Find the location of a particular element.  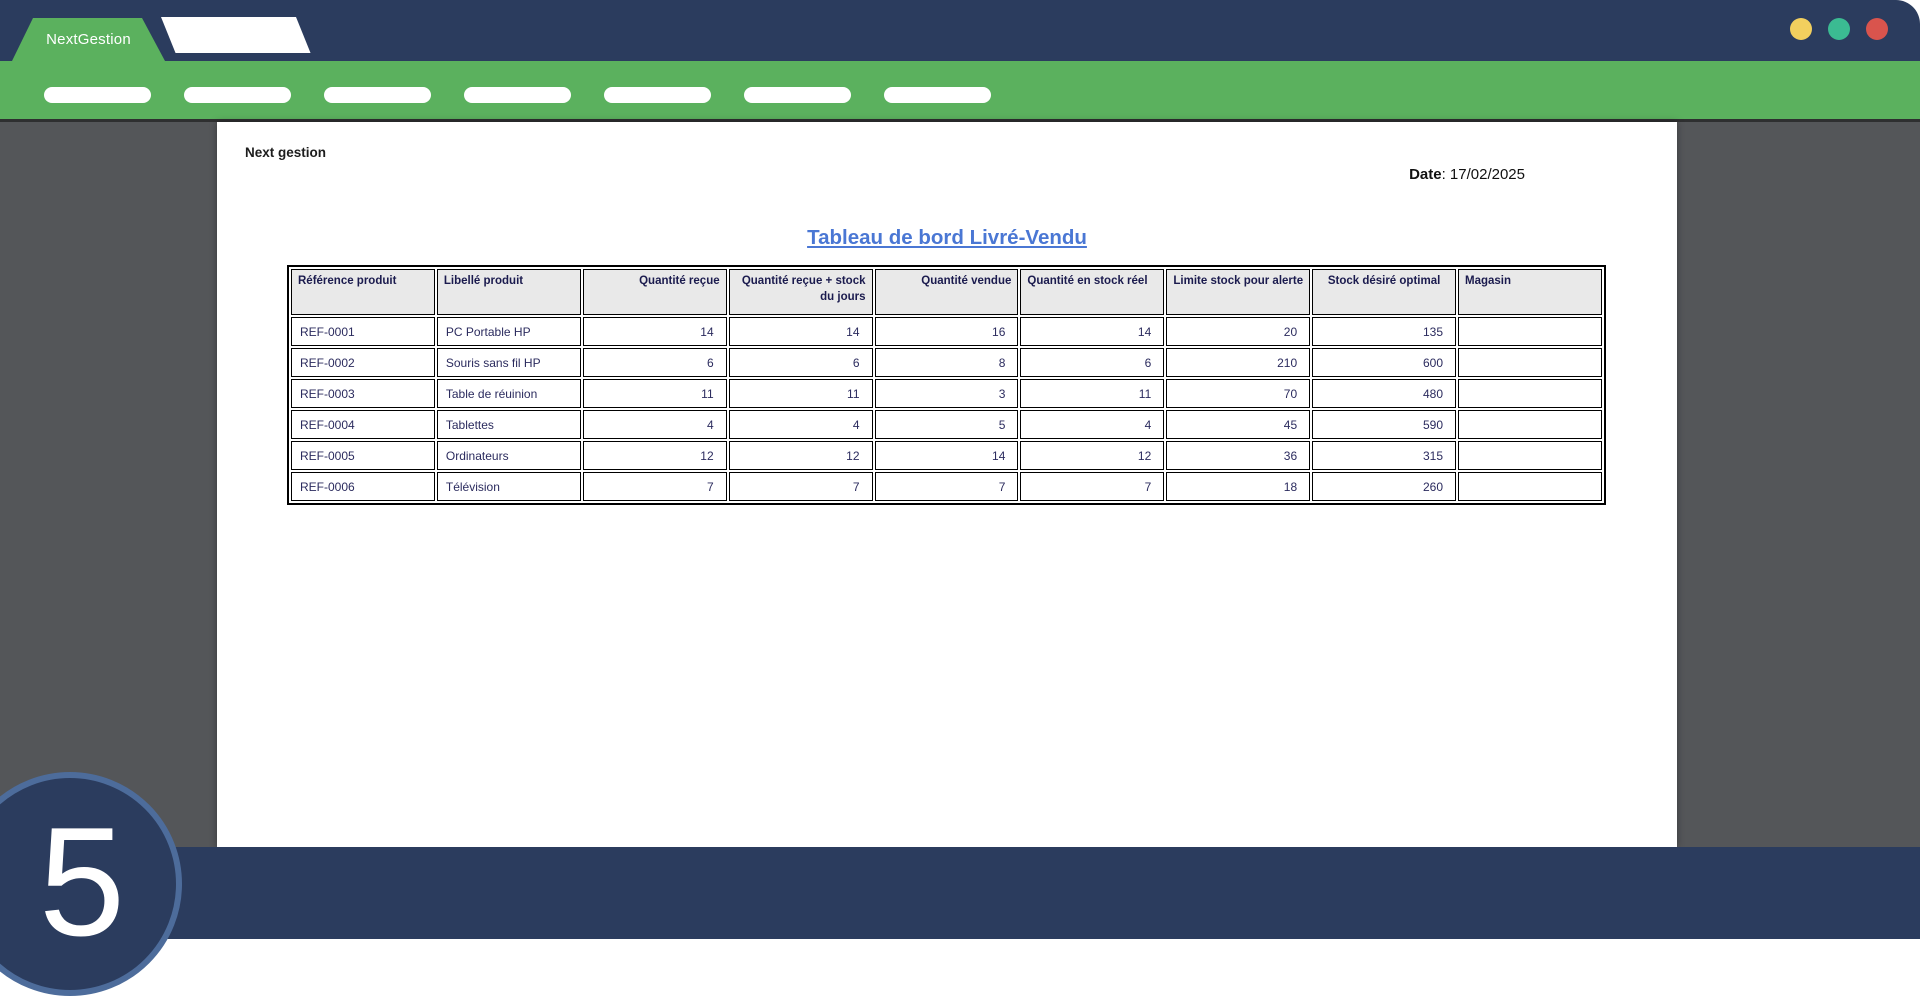

table-cell: Table de réuinion is located at coordinates (508, 393).